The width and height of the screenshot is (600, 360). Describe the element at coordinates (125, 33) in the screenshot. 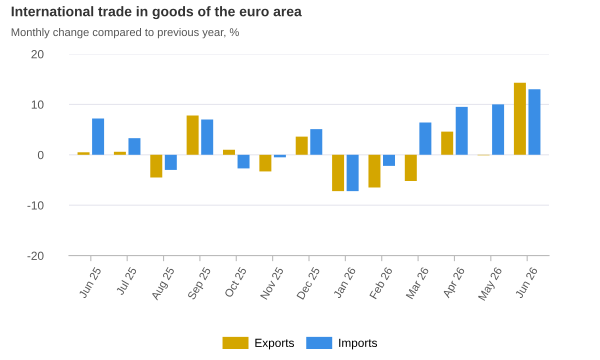

I see `chart-subtitle: Monthly change compared to previous year, %` at that location.